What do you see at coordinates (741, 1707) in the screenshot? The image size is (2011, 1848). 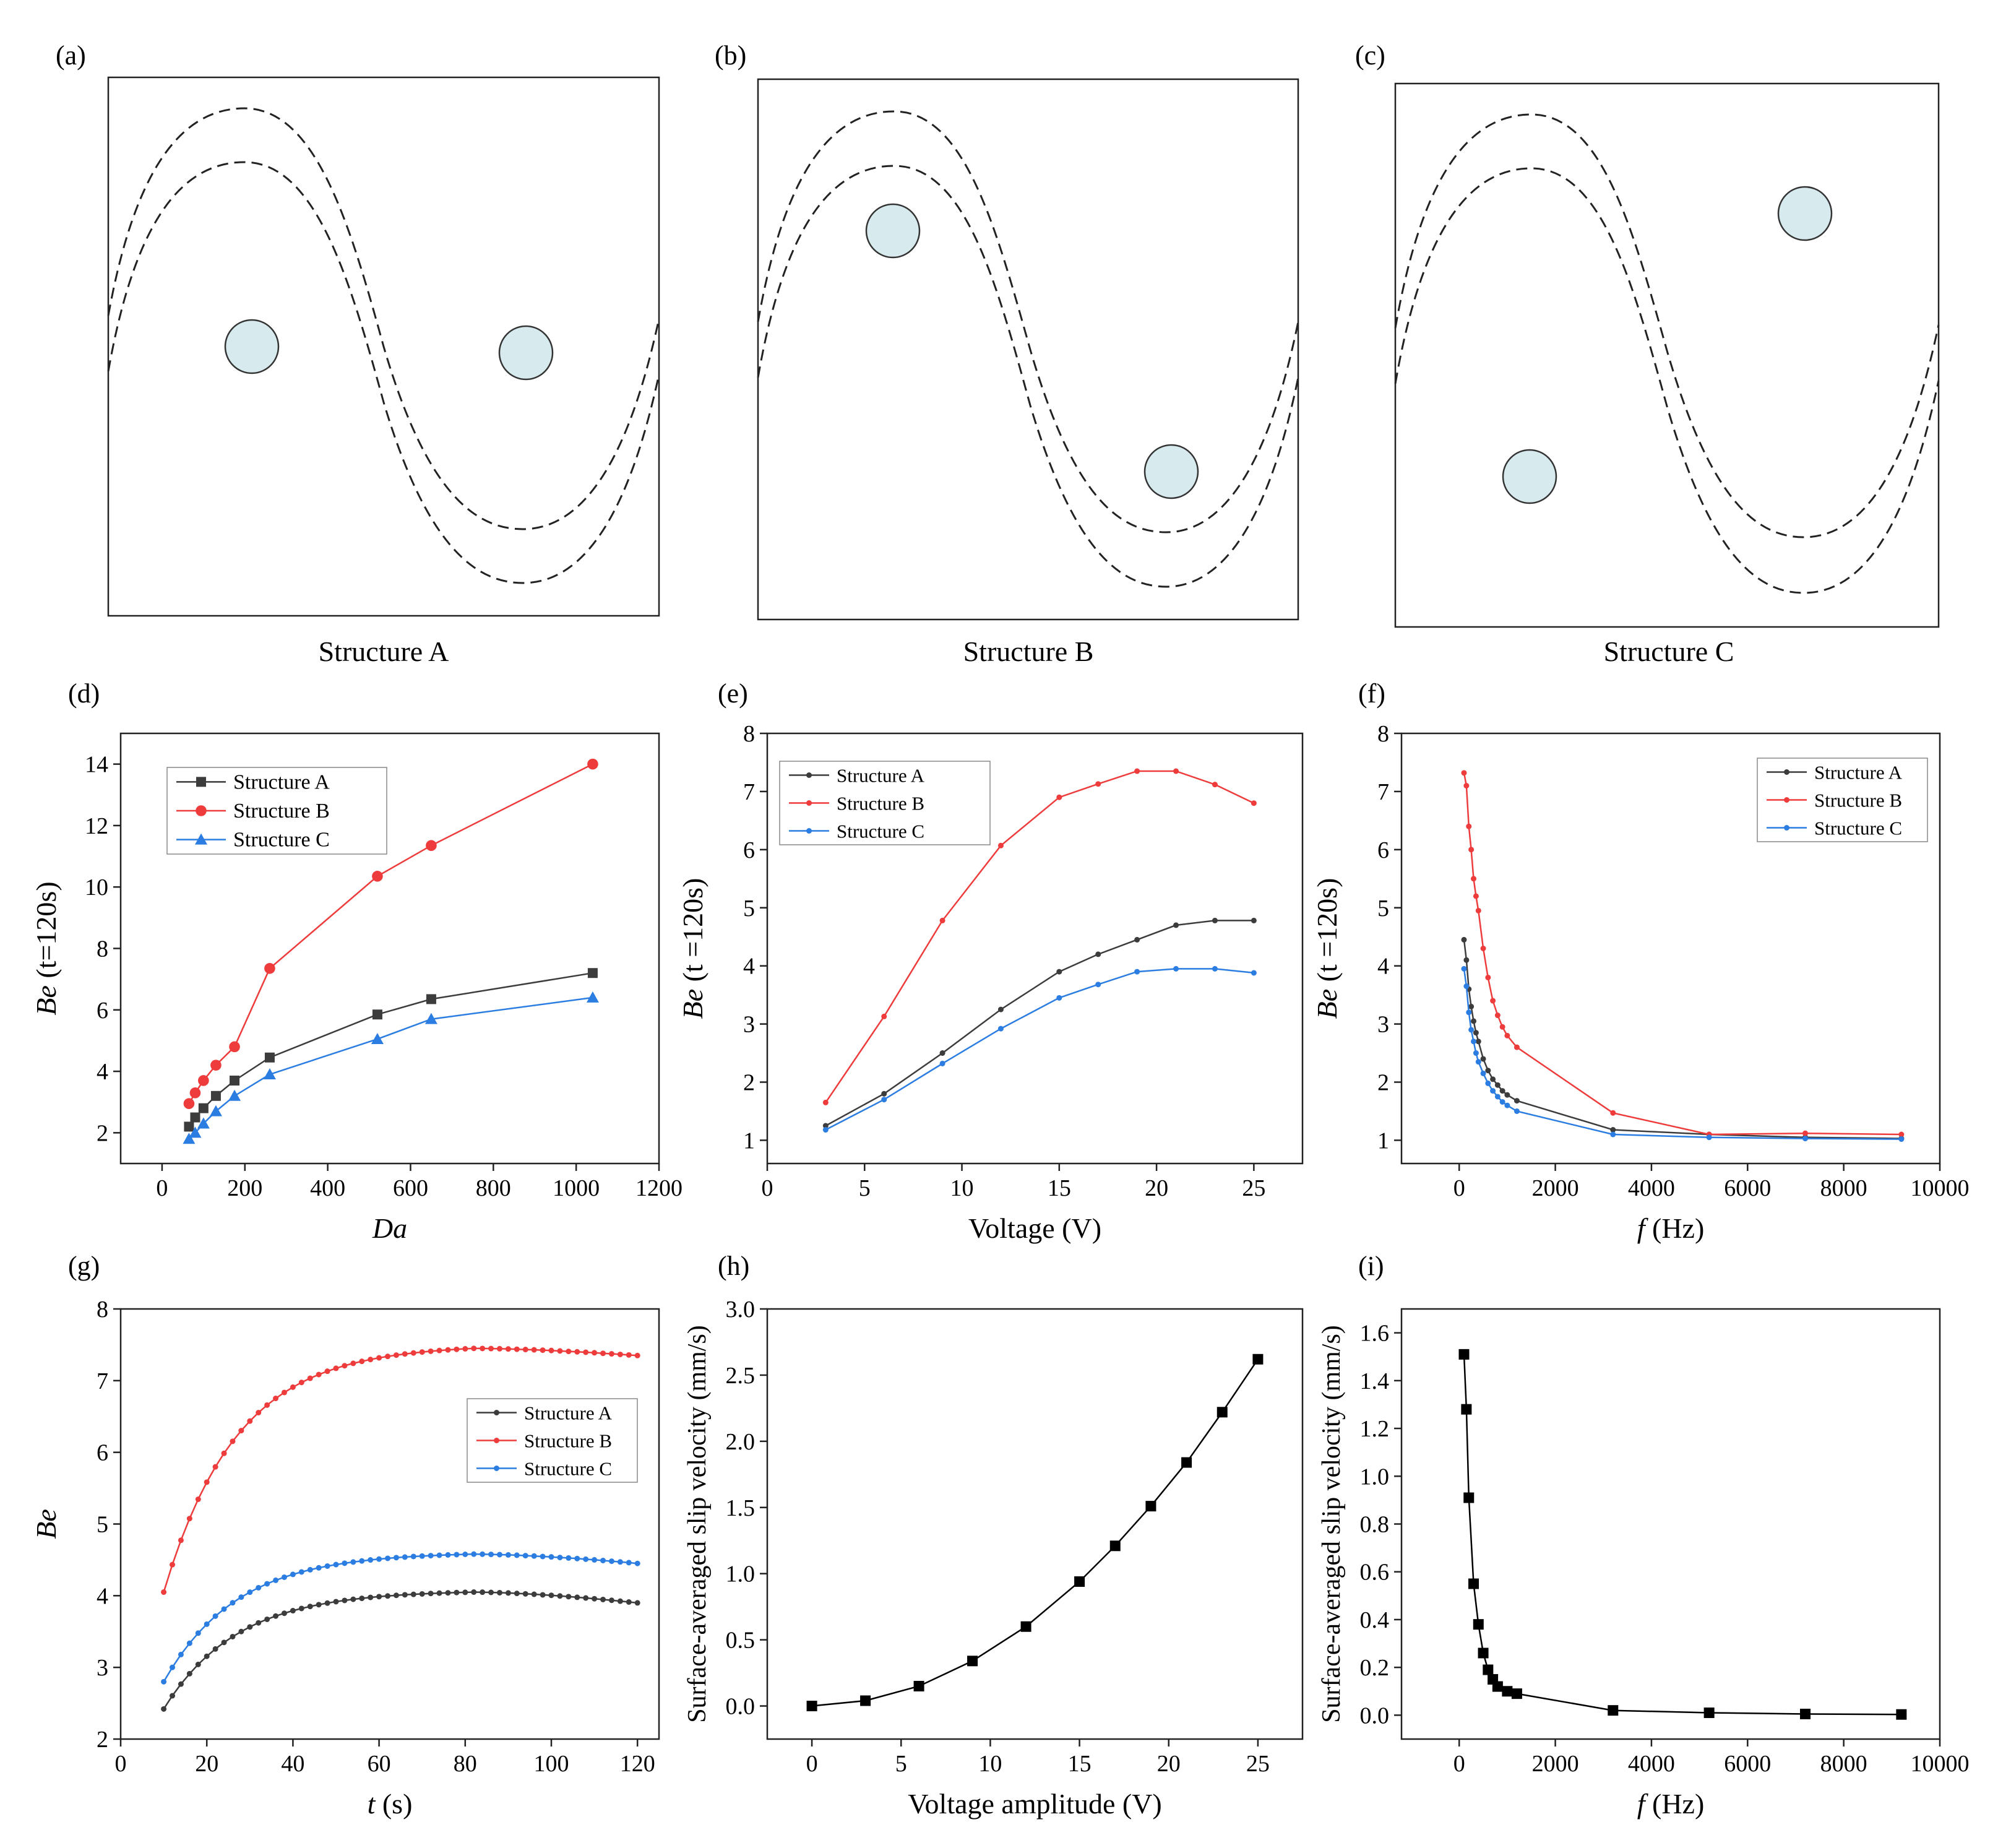 I see `y-tick-label: 0.0` at bounding box center [741, 1707].